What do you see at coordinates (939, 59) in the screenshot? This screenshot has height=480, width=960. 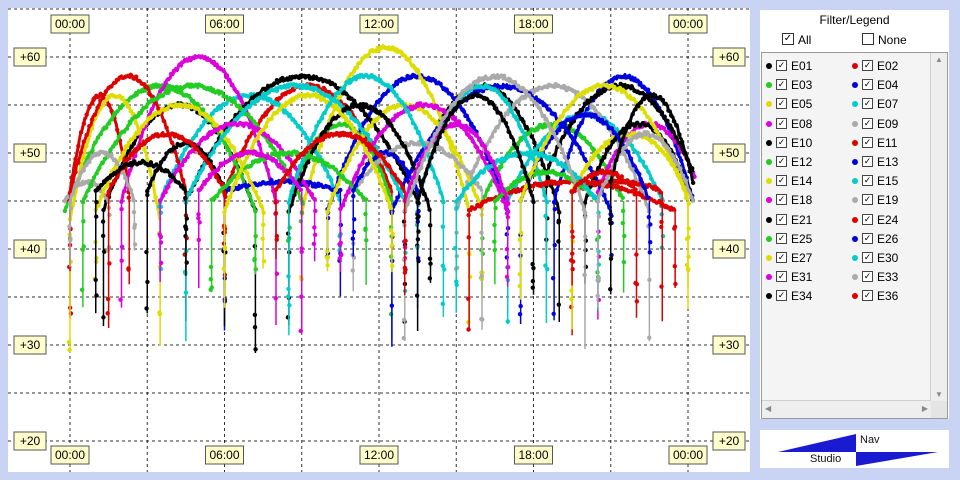 I see `scroll-up-icon: ▲` at bounding box center [939, 59].